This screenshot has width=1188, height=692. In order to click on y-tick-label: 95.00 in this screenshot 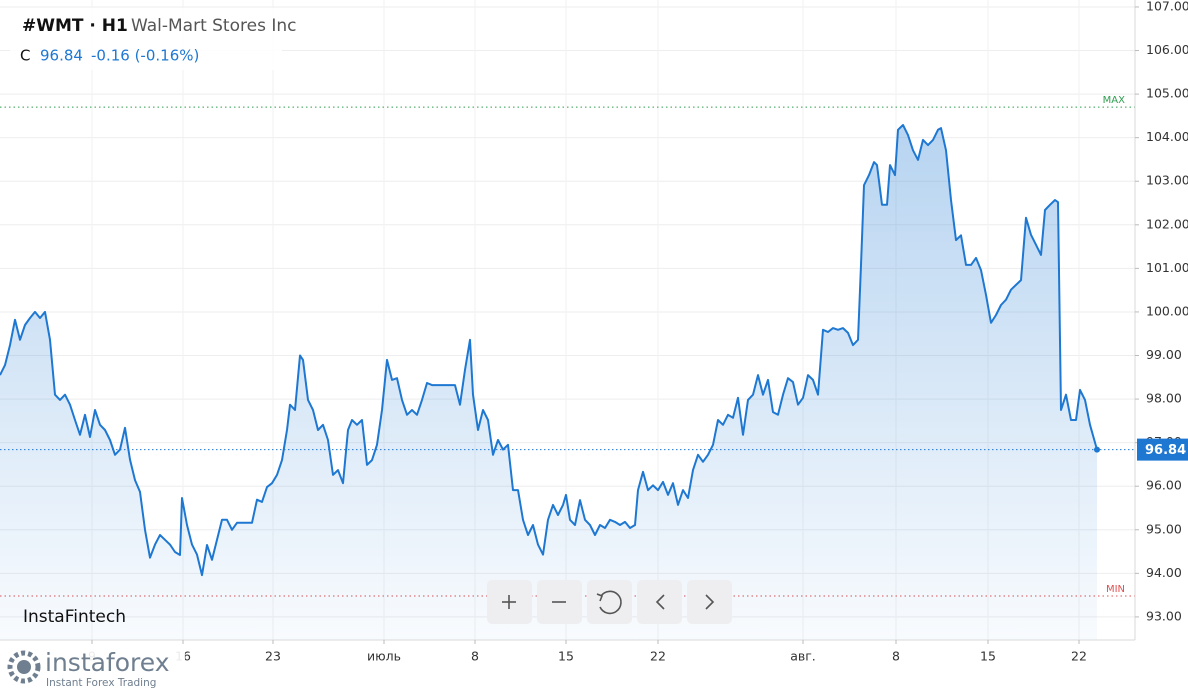, I will do `click(1164, 528)`.